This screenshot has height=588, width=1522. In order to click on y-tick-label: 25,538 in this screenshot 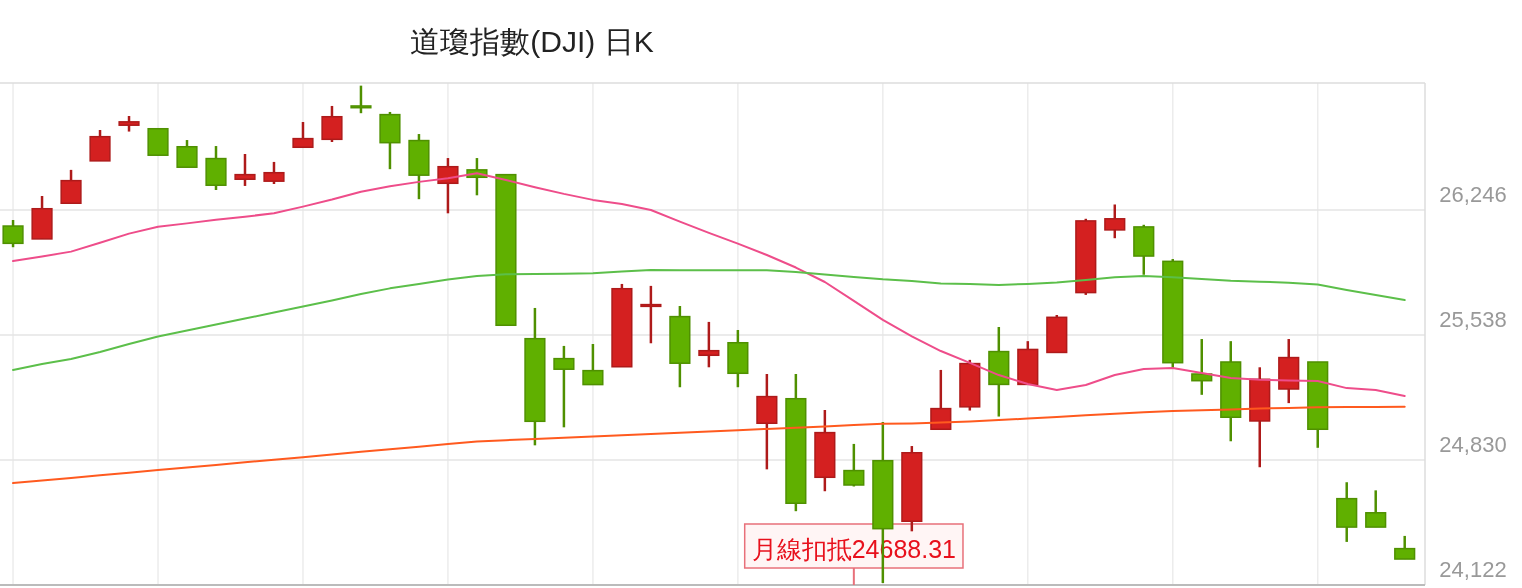, I will do `click(1473, 319)`.